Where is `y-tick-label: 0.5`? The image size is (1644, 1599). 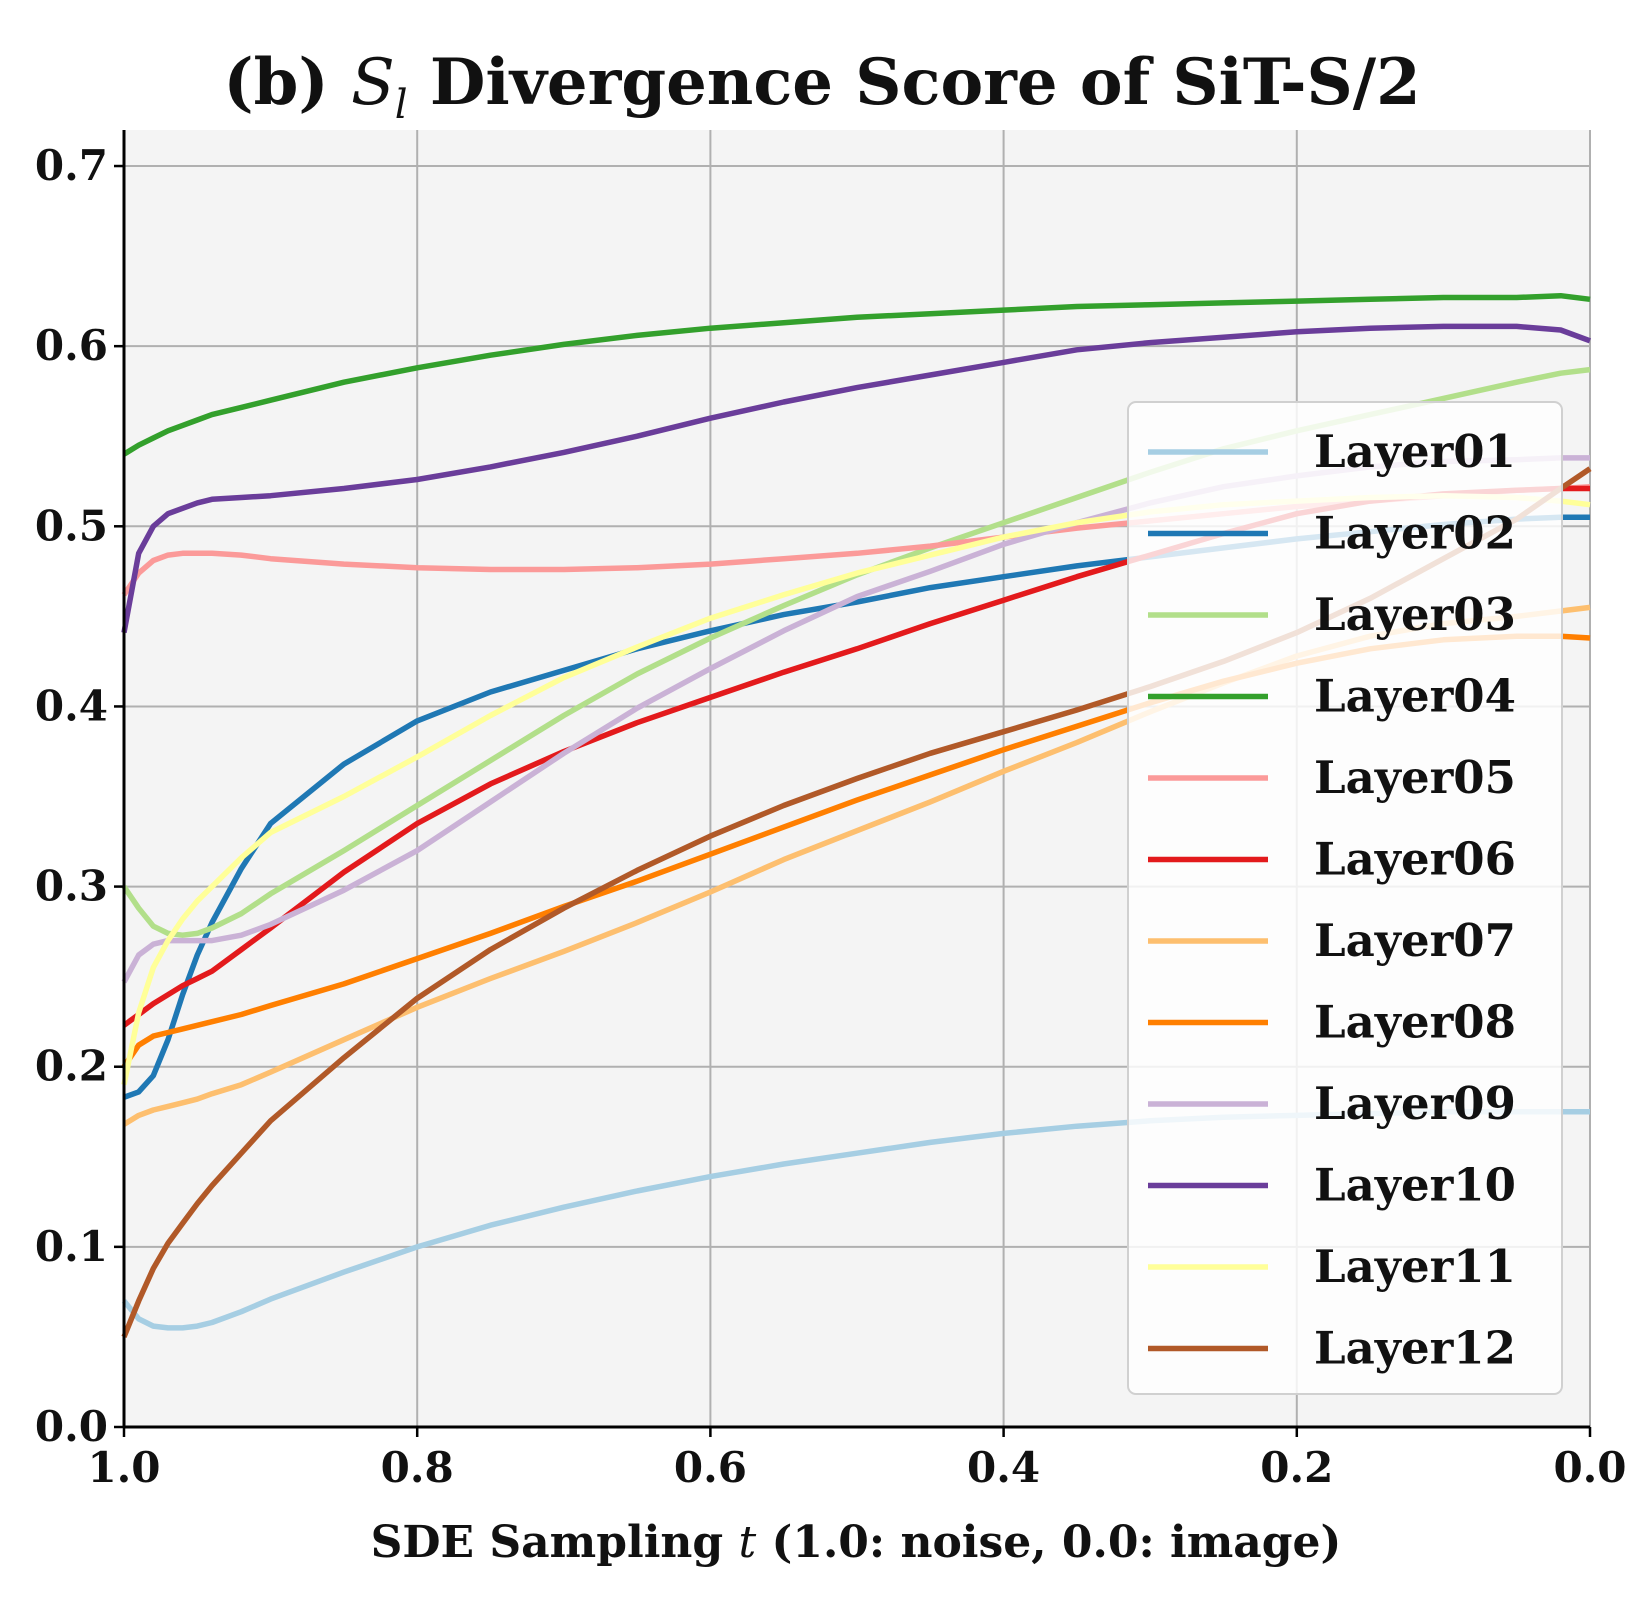
y-tick-label: 0.5 is located at coordinates (71, 525).